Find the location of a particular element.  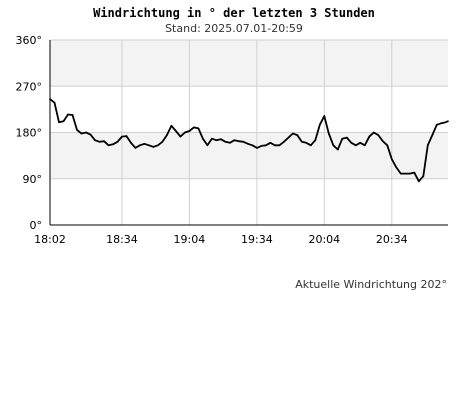

x-tick-label-5: 20:34 is located at coordinates (392, 239).